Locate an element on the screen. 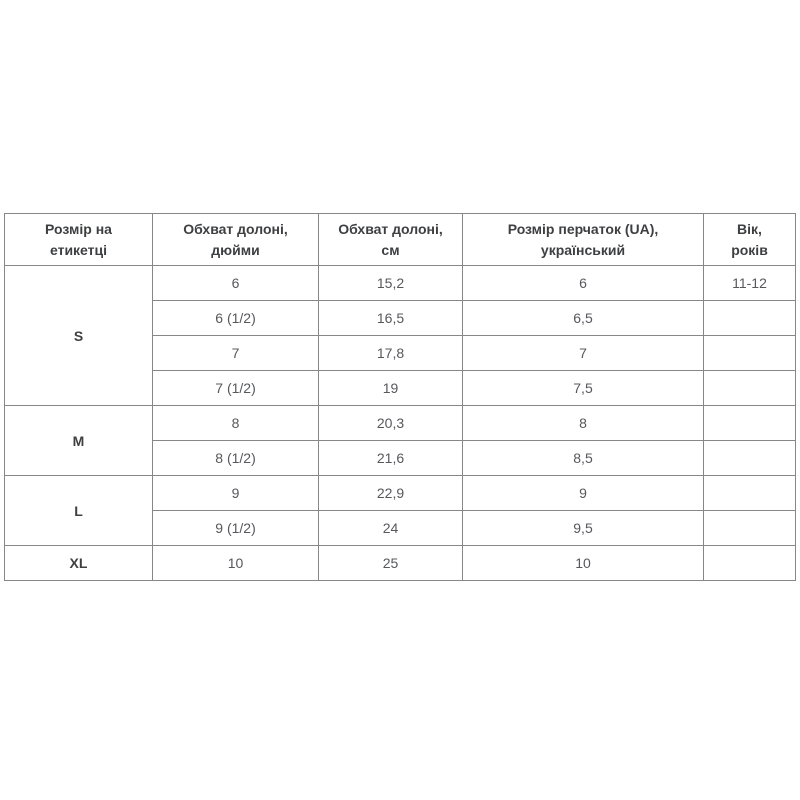 The height and width of the screenshot is (800, 800). cell-ua: 10 is located at coordinates (583, 563).